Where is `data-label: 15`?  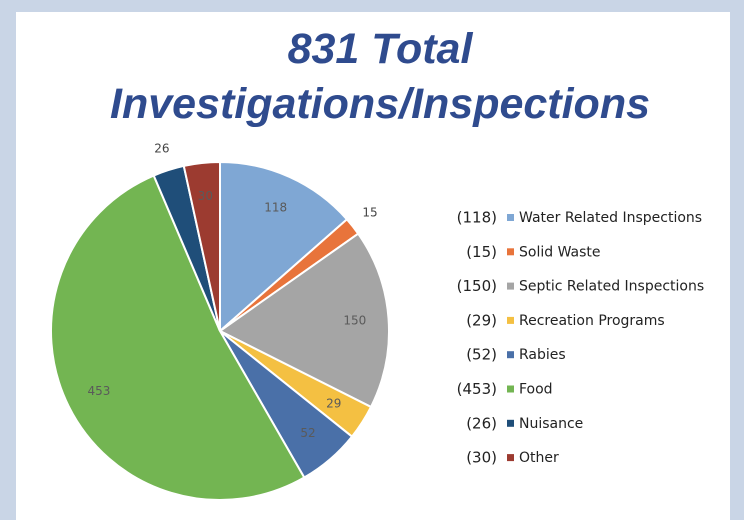 data-label: 15 is located at coordinates (369, 212).